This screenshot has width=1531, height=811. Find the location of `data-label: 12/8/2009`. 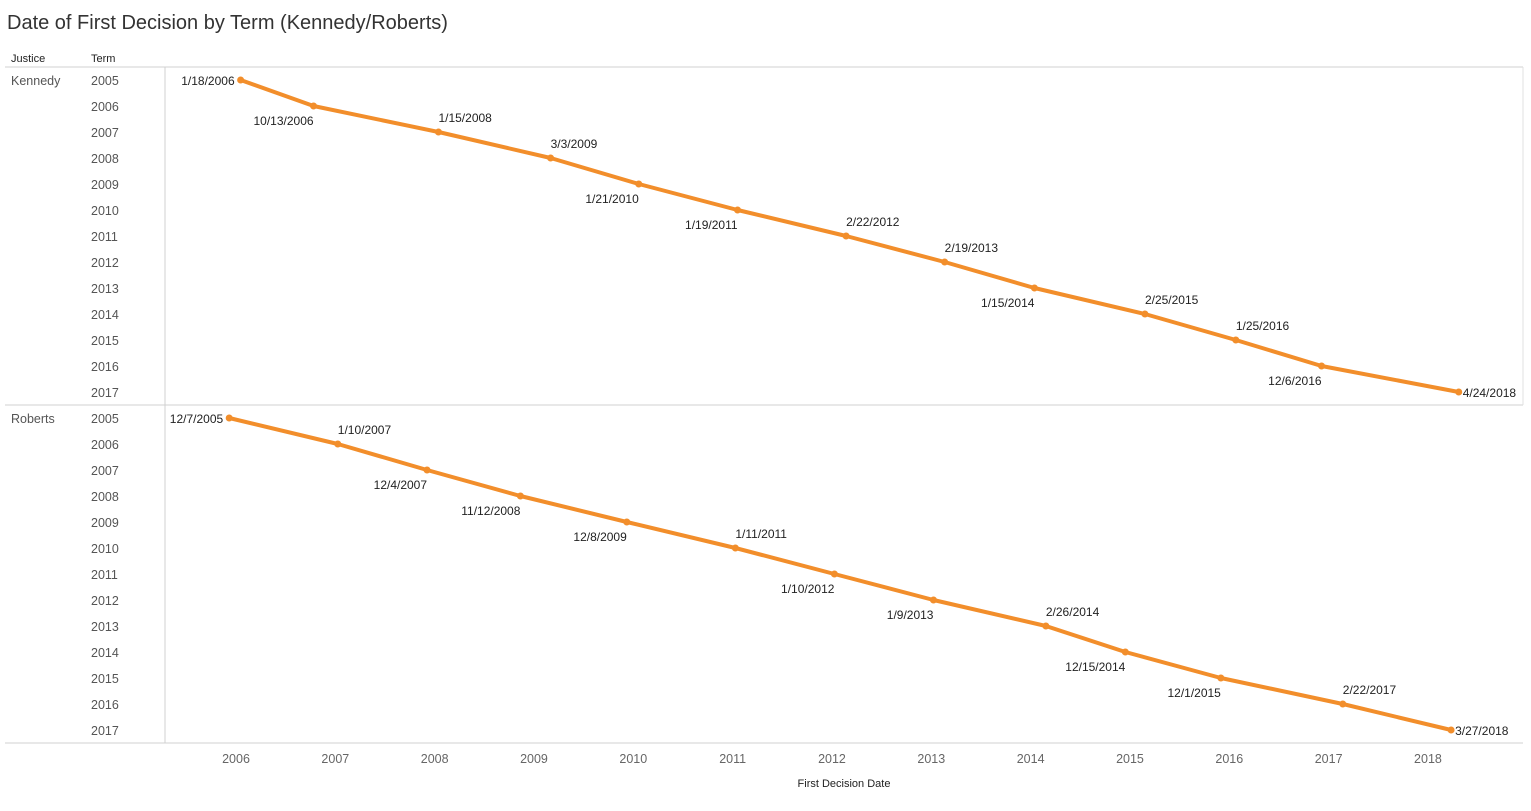

data-label: 12/8/2009 is located at coordinates (600, 537).